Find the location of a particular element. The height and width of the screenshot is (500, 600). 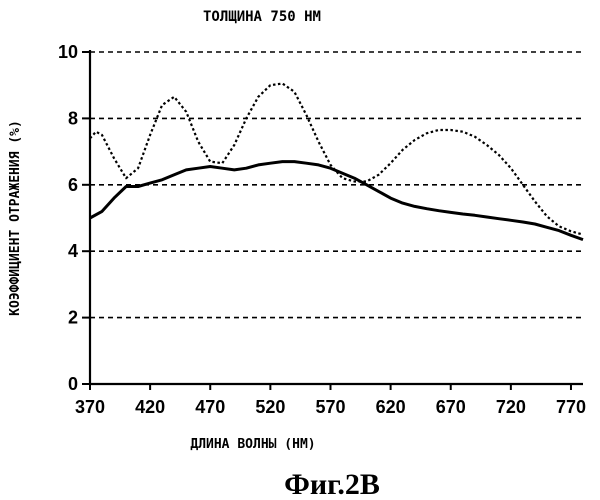

solid-series-line is located at coordinates (336, 201).